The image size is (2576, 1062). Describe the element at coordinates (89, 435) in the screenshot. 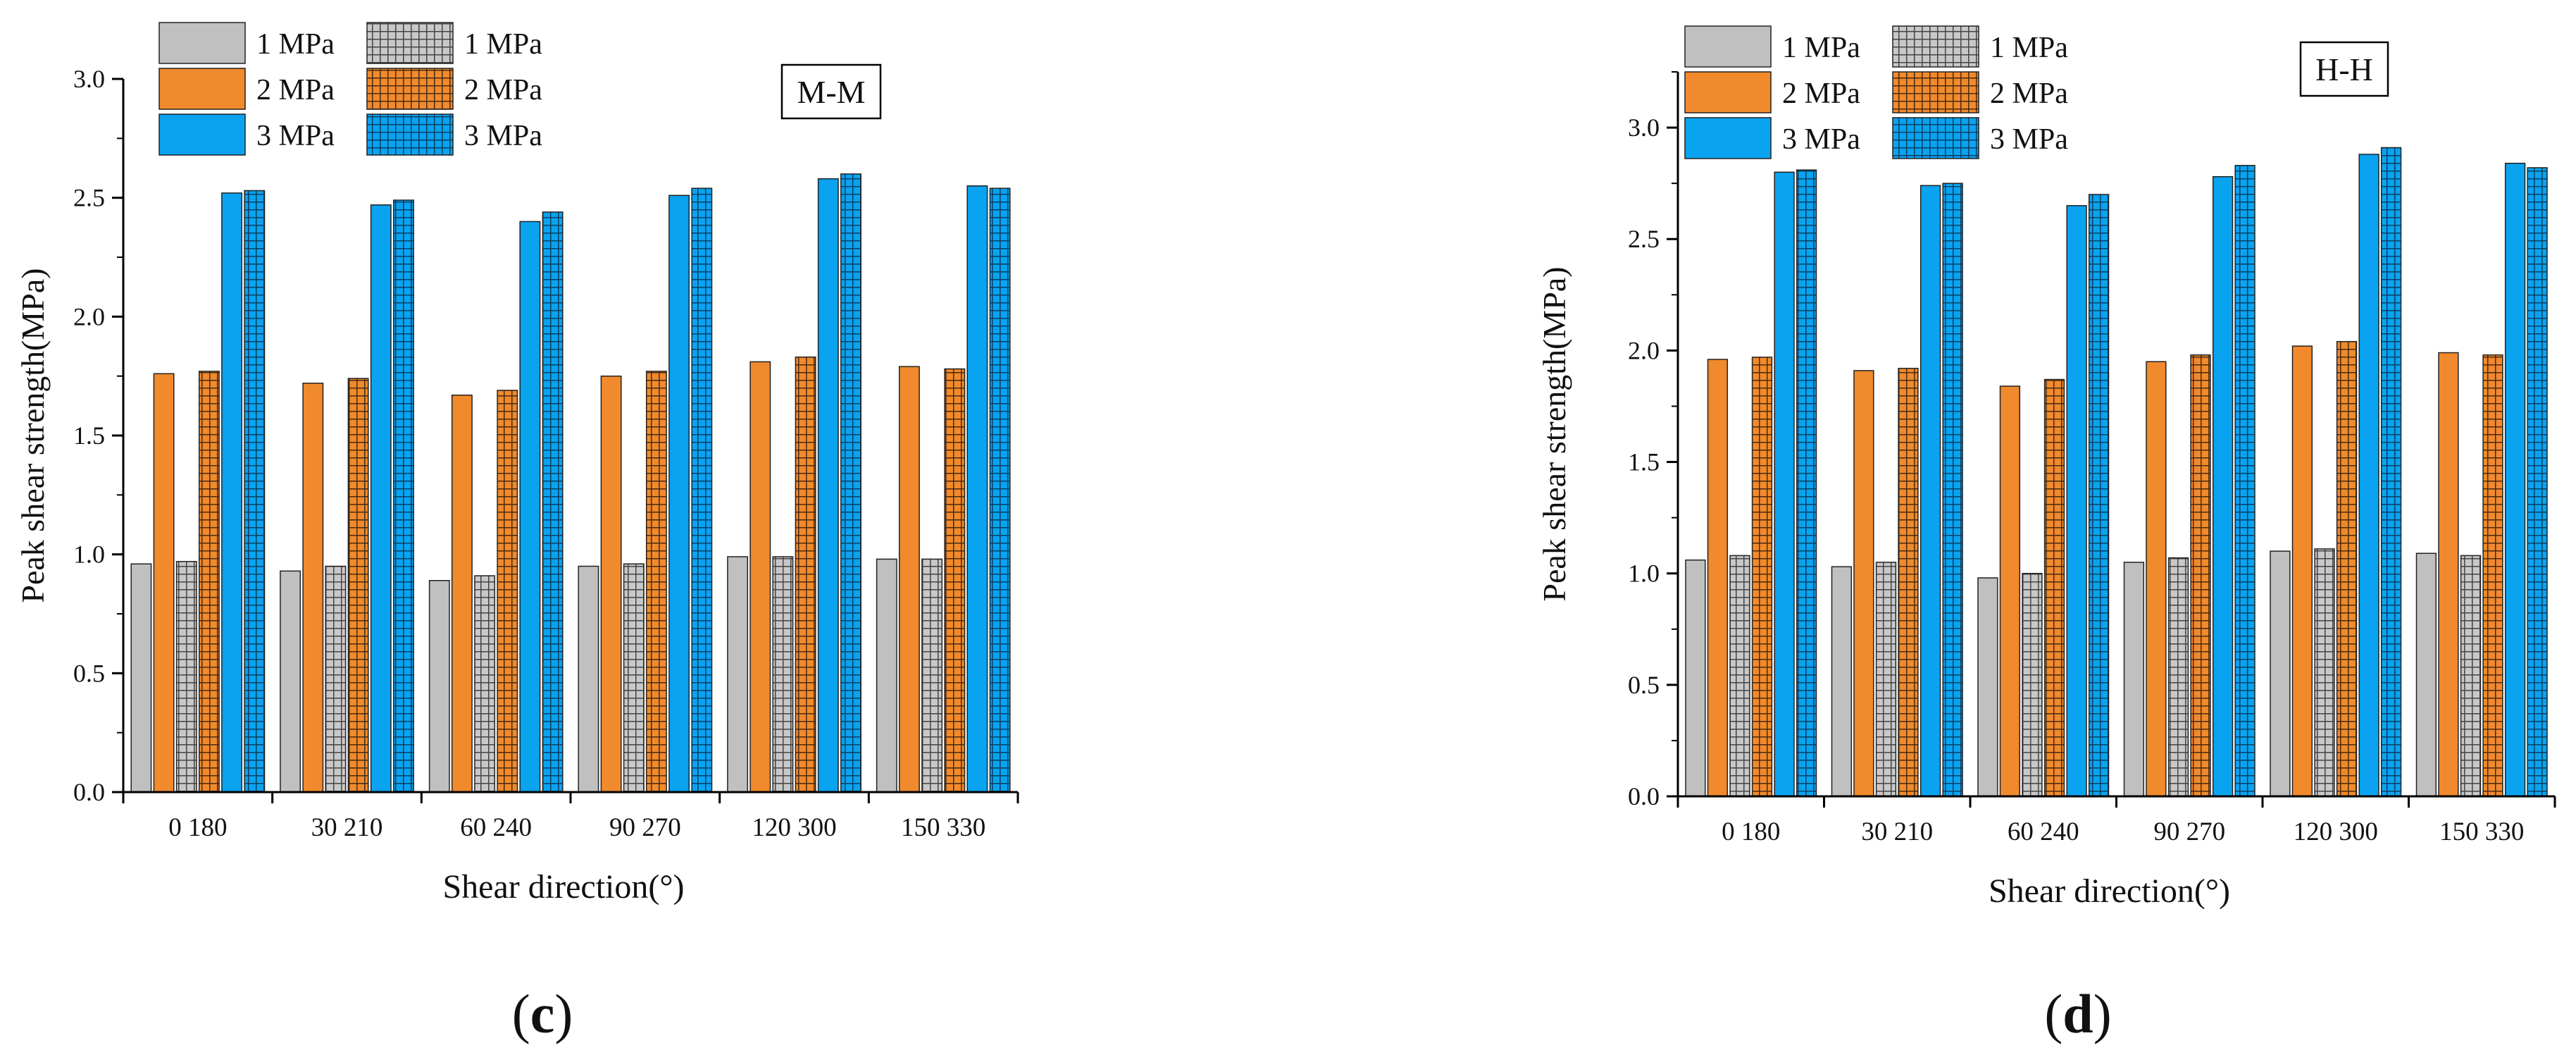

I see `y-tick-label: 1.5` at that location.